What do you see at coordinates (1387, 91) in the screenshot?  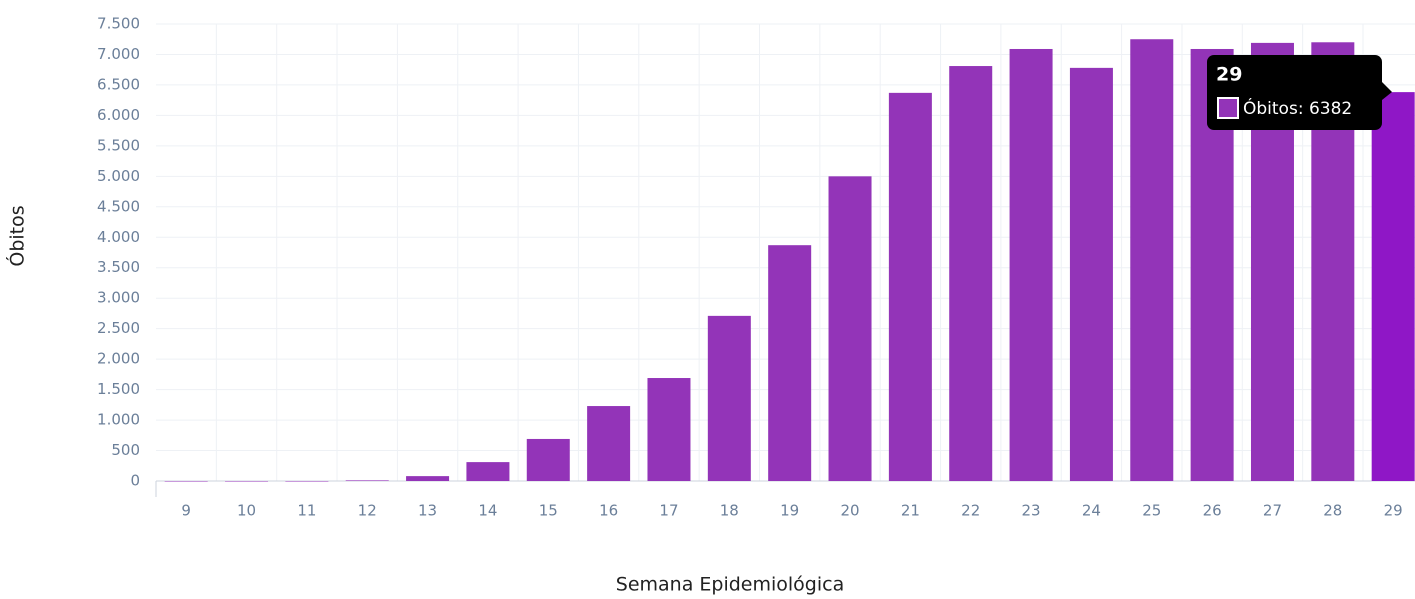 I see `tooltip-arrow` at bounding box center [1387, 91].